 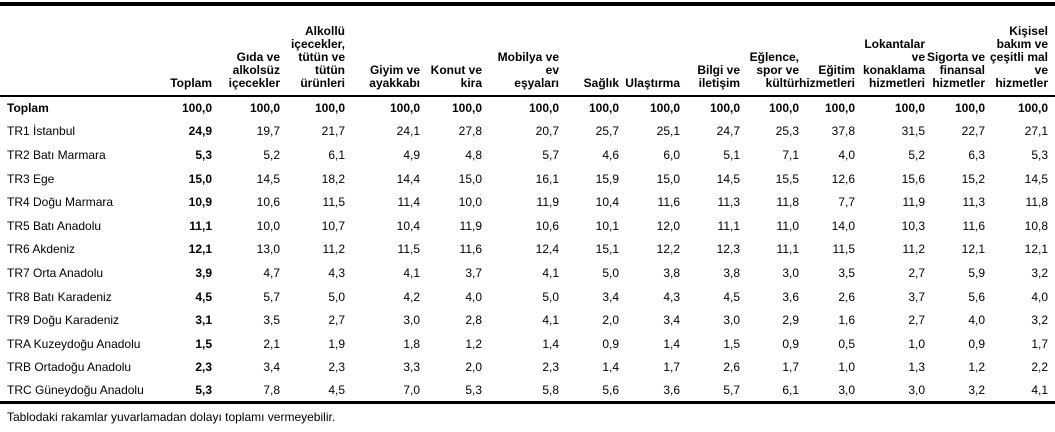 I want to click on cell: 1,4, so click(x=610, y=367).